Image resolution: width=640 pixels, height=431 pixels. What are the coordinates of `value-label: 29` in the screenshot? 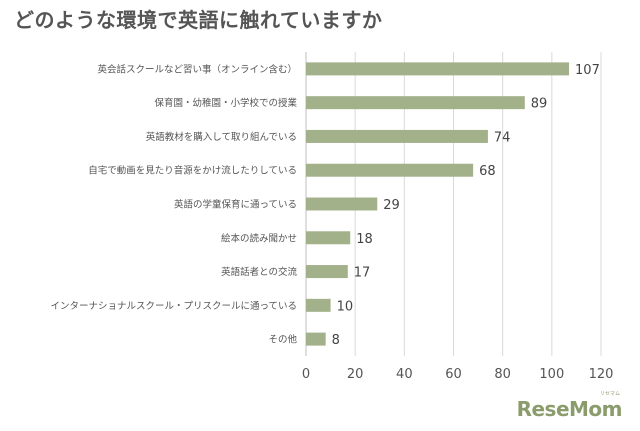 It's located at (391, 205).